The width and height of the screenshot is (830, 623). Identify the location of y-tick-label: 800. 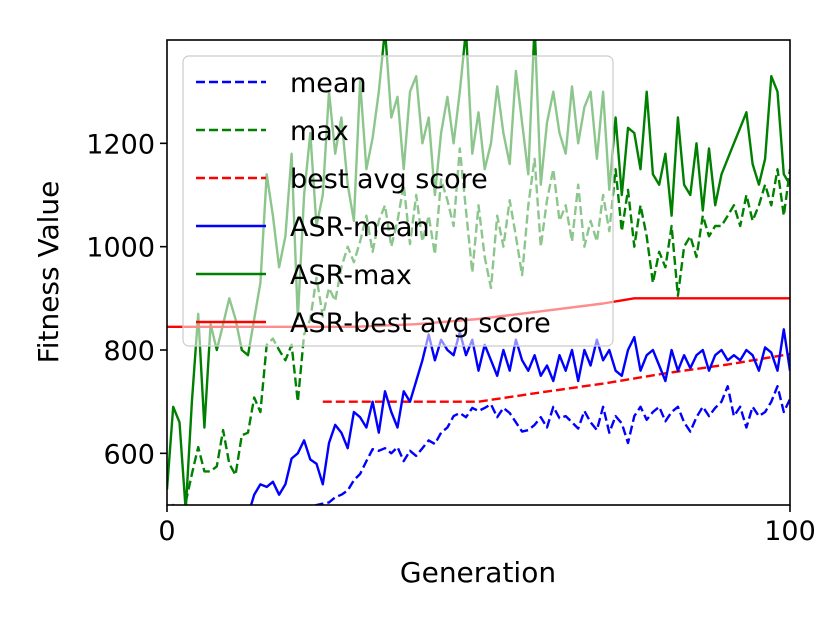
(129, 351).